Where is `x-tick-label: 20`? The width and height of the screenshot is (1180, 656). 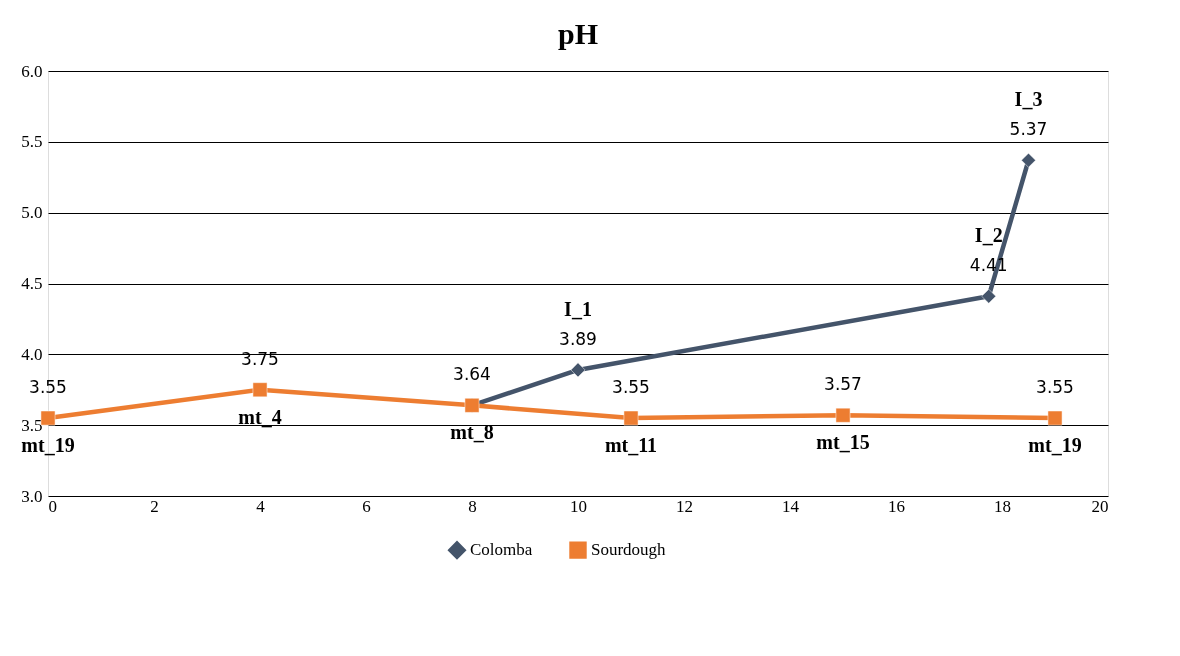
x-tick-label: 20 is located at coordinates (1100, 506).